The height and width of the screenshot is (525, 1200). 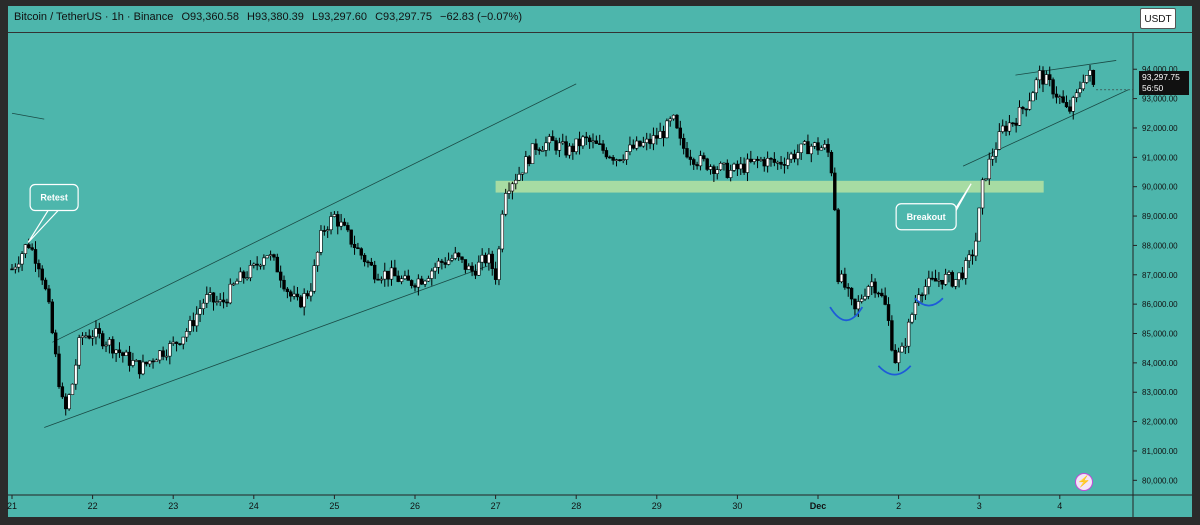 I want to click on x-tick-label: 21, so click(x=12, y=506).